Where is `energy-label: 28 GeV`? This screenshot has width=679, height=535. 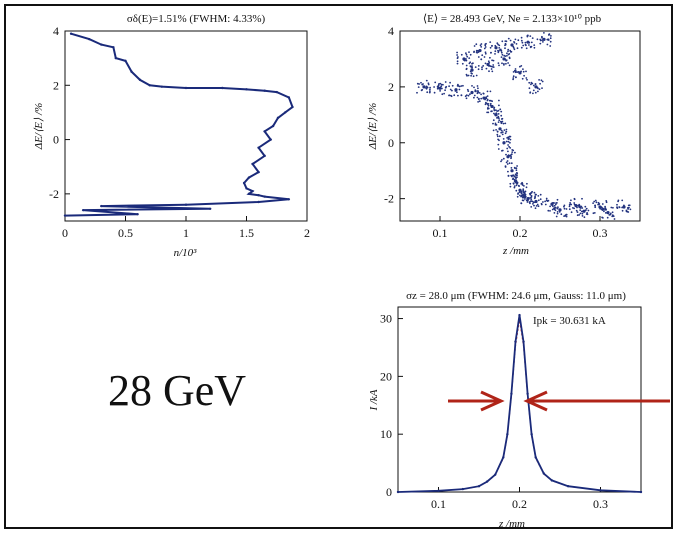
energy-label: 28 GeV is located at coordinates (177, 390).